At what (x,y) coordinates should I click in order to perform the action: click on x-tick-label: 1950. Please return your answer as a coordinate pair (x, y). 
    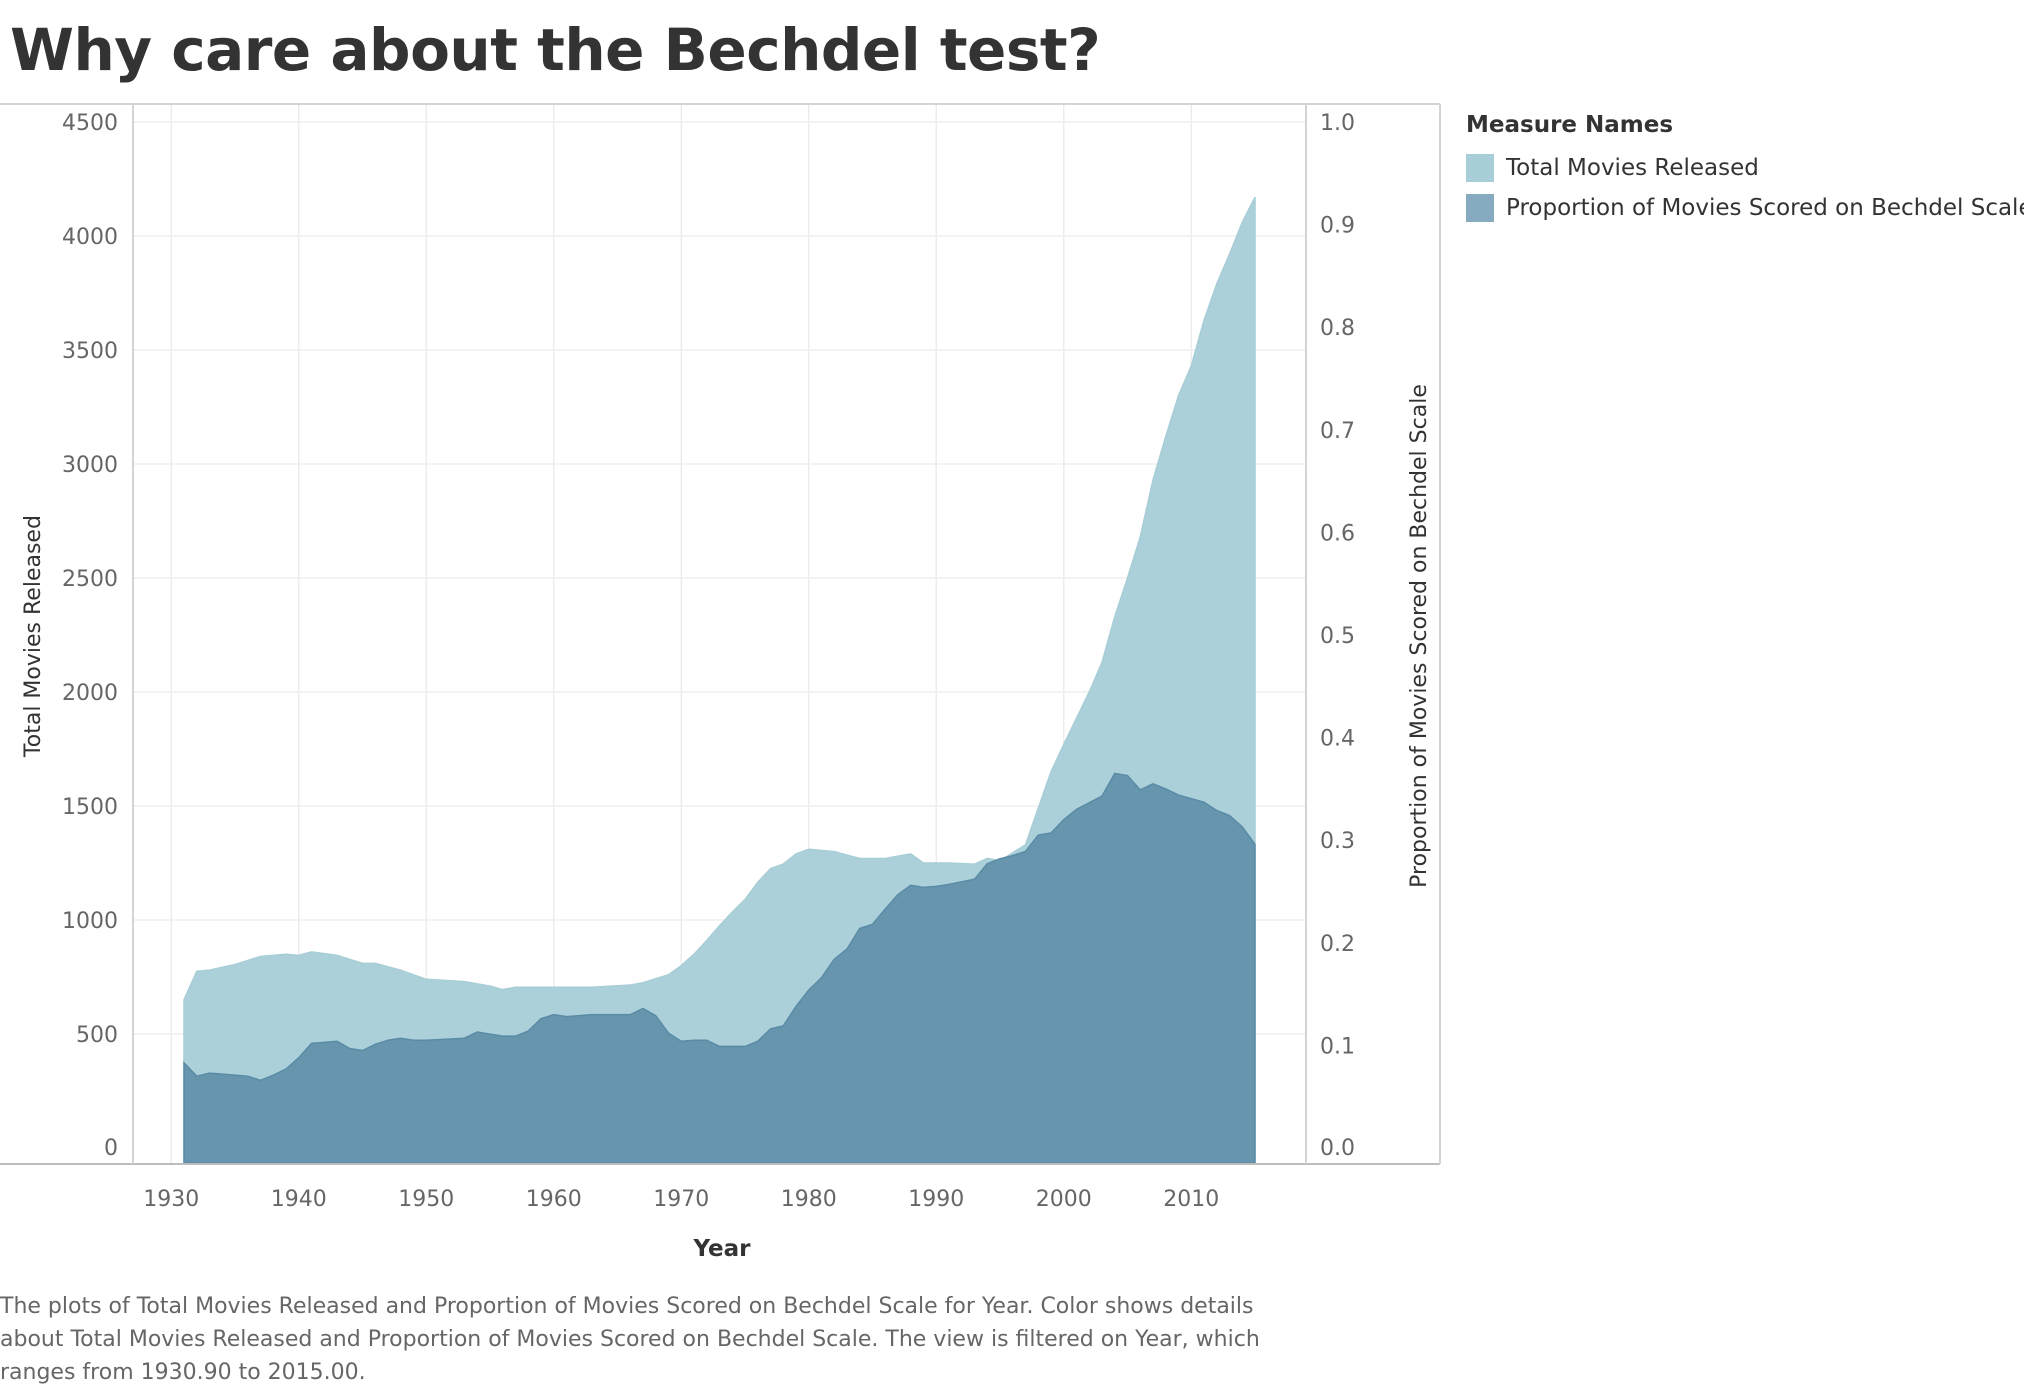
    Looking at the image, I should click on (426, 1199).